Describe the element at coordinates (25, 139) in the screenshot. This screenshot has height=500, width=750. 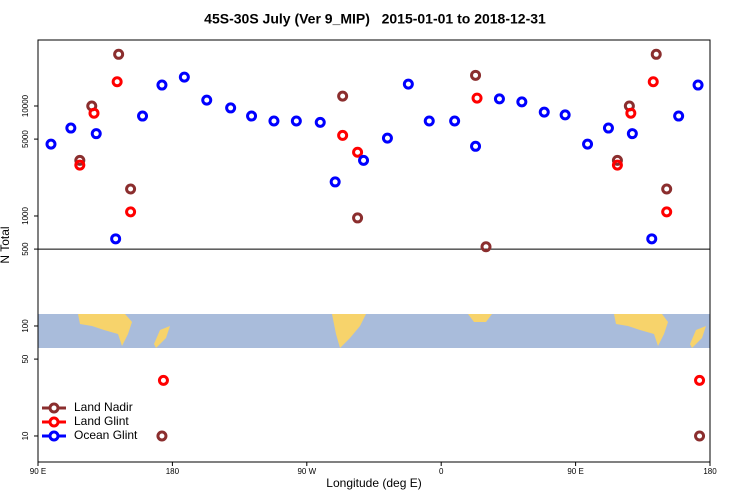
I see `y-tick-label: 5000` at that location.